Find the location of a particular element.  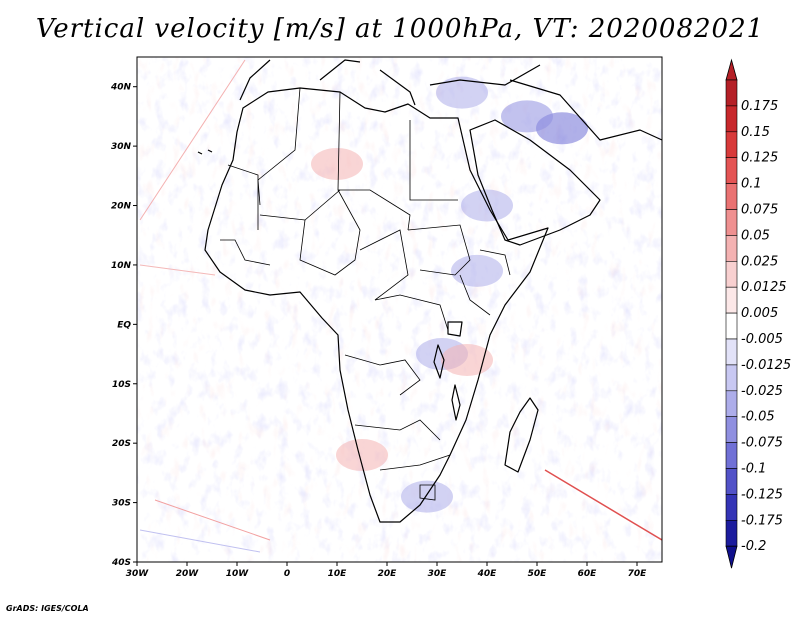

x-tick-label-3: 0 is located at coordinates (287, 574).